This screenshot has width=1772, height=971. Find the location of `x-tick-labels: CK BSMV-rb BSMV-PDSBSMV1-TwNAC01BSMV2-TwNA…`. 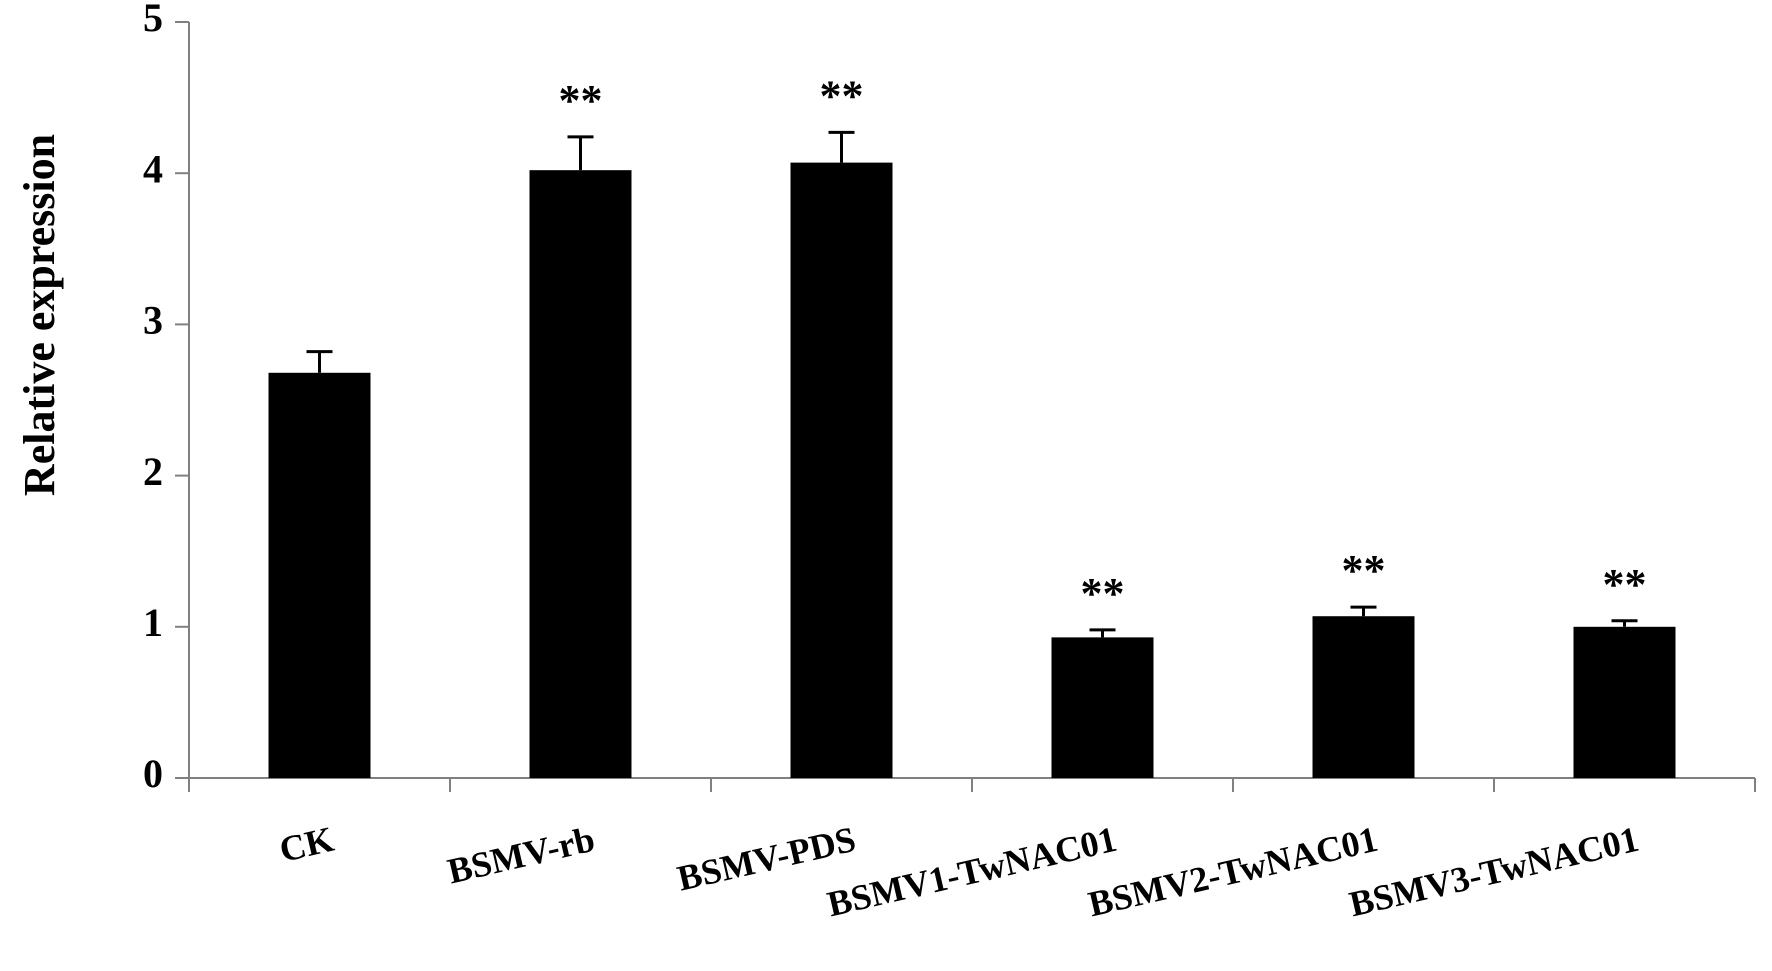

x-tick-labels: CK BSMV-rb BSMV-PDSBSMV1-TwNAC01BSMV2-TwNA… is located at coordinates (959, 871).